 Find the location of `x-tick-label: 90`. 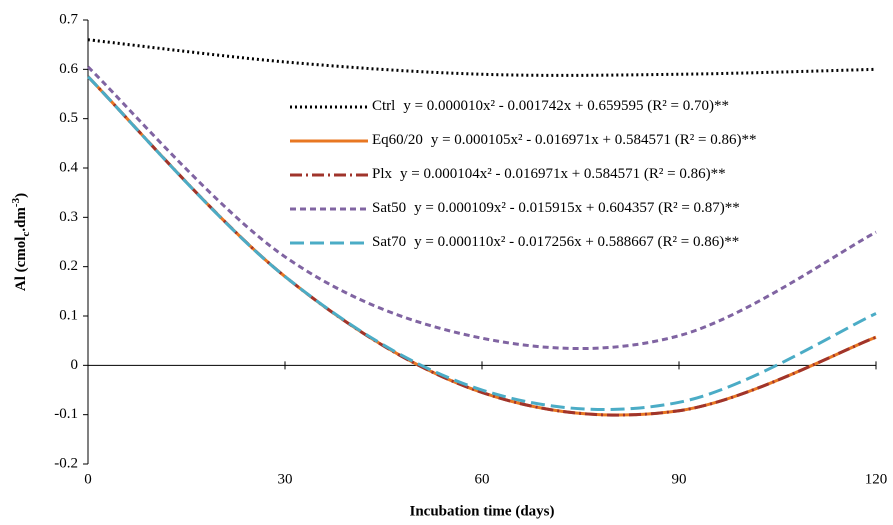

x-tick-label: 90 is located at coordinates (679, 479).